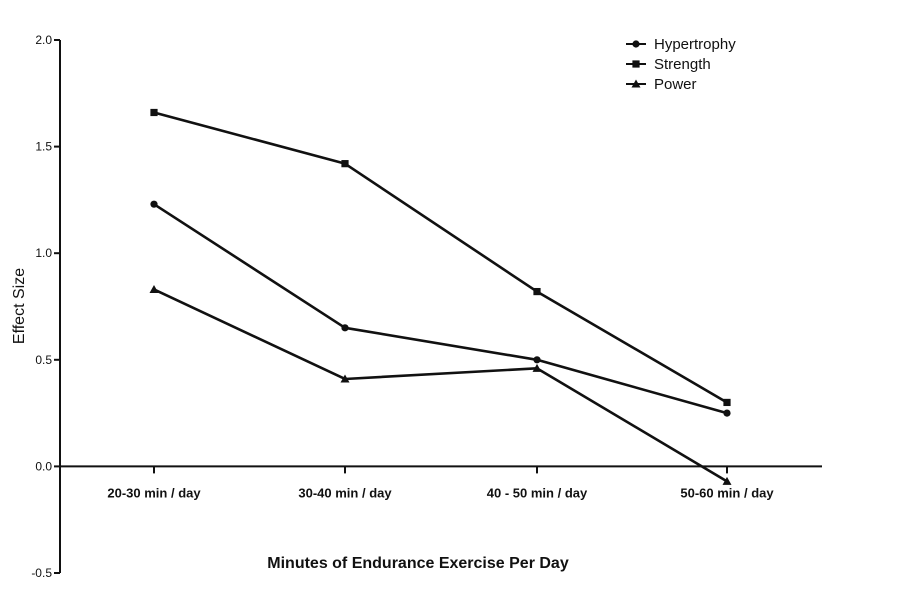 This screenshot has height=596, width=908. I want to click on x-tick-label: 30-40 min / day, so click(345, 492).